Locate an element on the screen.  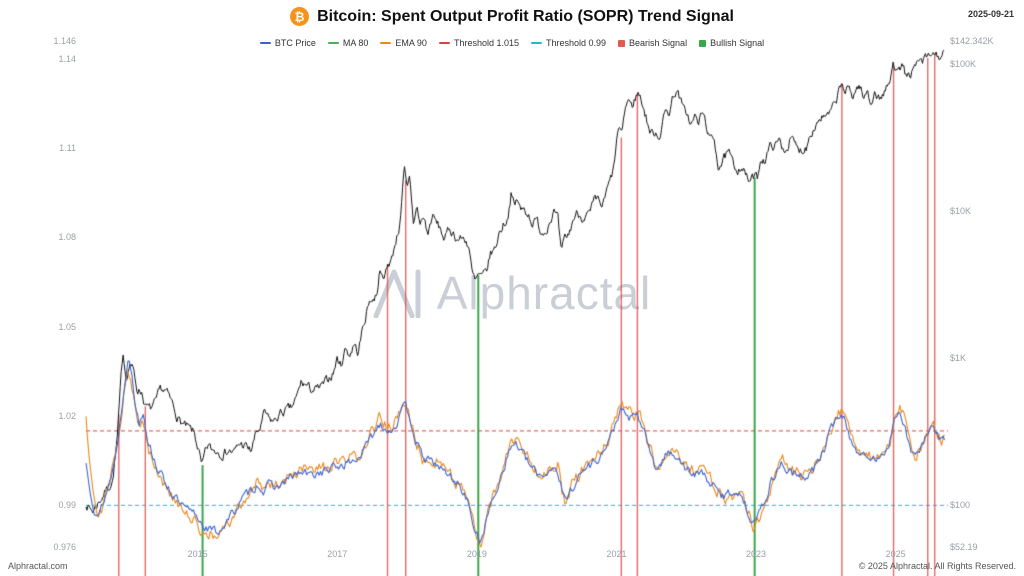
legend-item-threshold-1-015: Threshold 1.015 is located at coordinates (478, 43).